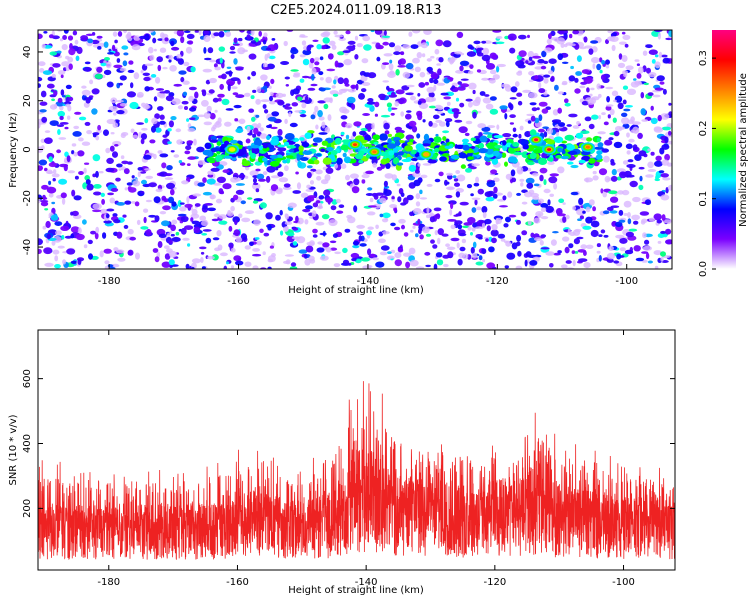 The height and width of the screenshot is (600, 750). Describe the element at coordinates (27, 52) in the screenshot. I see `heatmap-y-tick-label: 40` at that location.